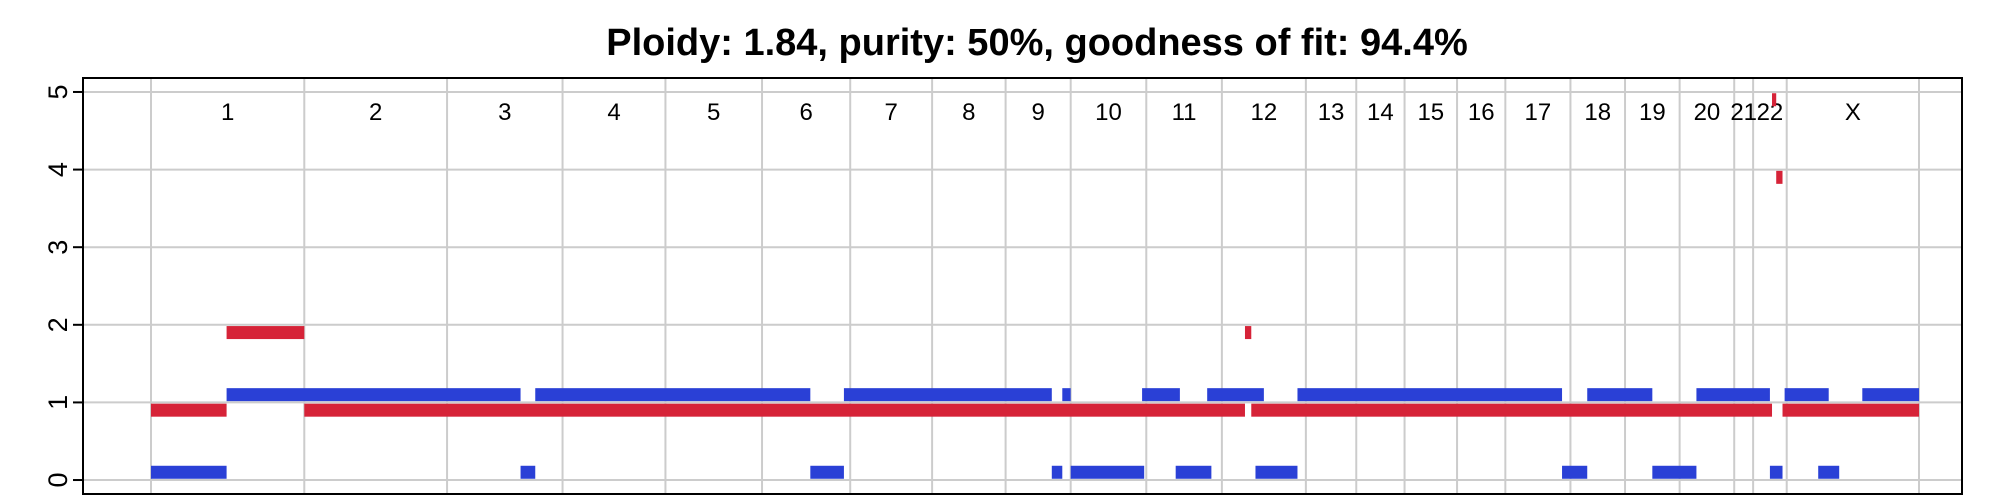 This screenshot has width=2000, height=500. I want to click on chromosome-label: 9, so click(1037, 112).